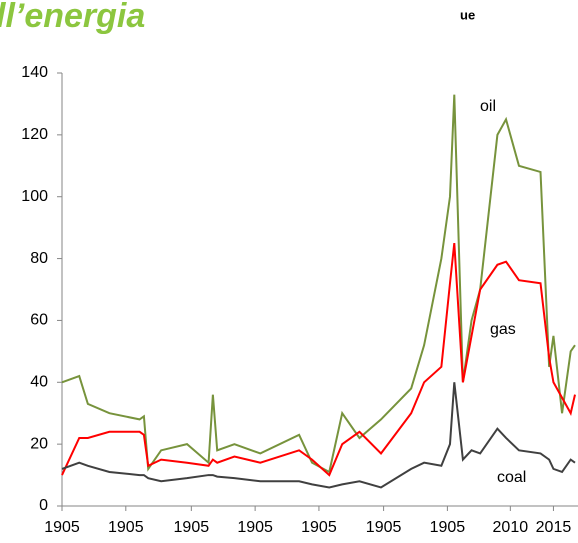 Image resolution: width=578 pixels, height=543 pixels. Describe the element at coordinates (72, 17) in the screenshot. I see `page-title: ll’energia` at that location.